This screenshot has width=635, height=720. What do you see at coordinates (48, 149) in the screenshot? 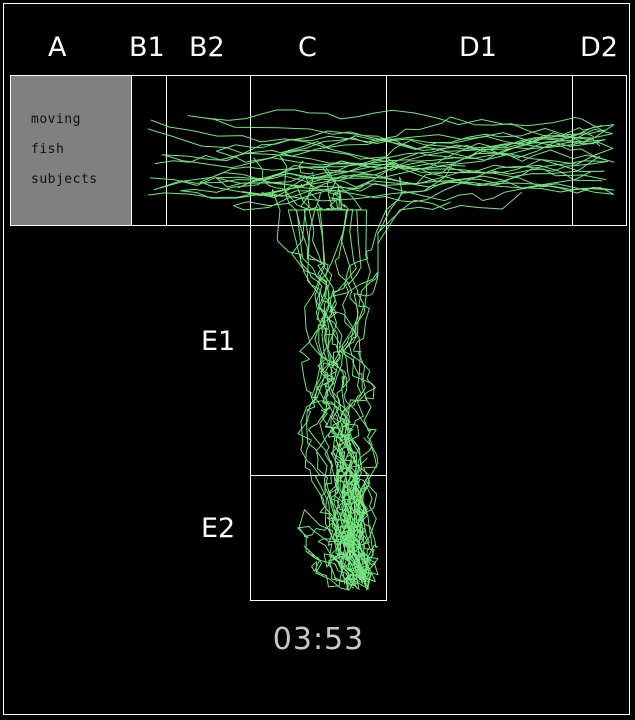
I see `legend-line-fish: fish` at bounding box center [48, 149].